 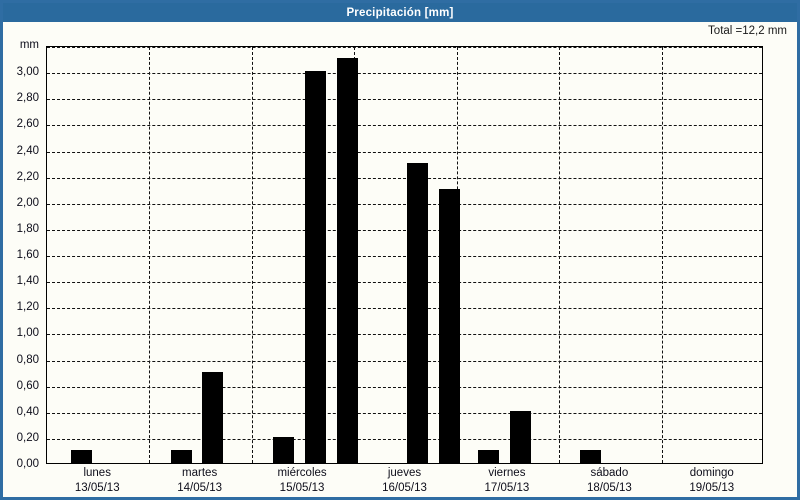 I want to click on x-axis-date-label: 18/05/13, so click(x=609, y=488).